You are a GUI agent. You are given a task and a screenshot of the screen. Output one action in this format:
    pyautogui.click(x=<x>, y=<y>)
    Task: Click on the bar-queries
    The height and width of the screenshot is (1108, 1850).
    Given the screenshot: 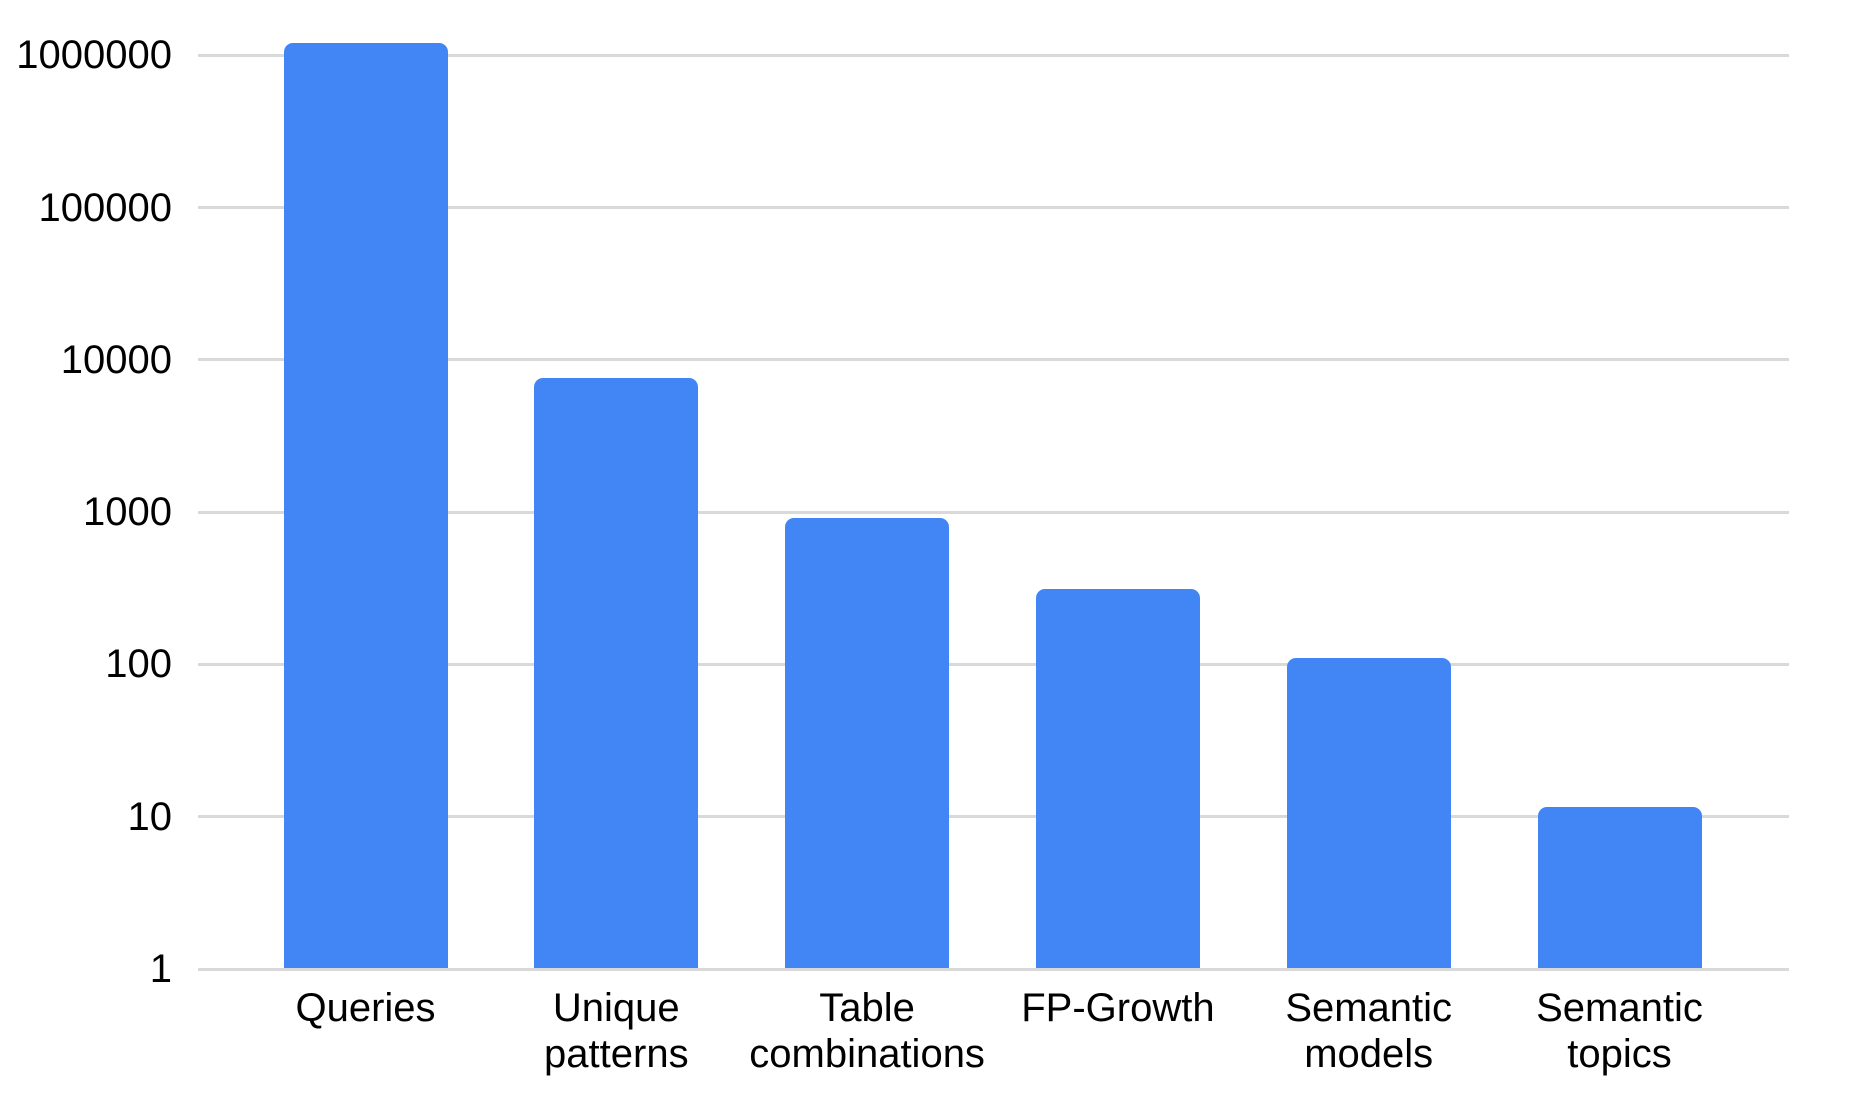 What is the action you would take?
    pyautogui.click(x=365, y=506)
    